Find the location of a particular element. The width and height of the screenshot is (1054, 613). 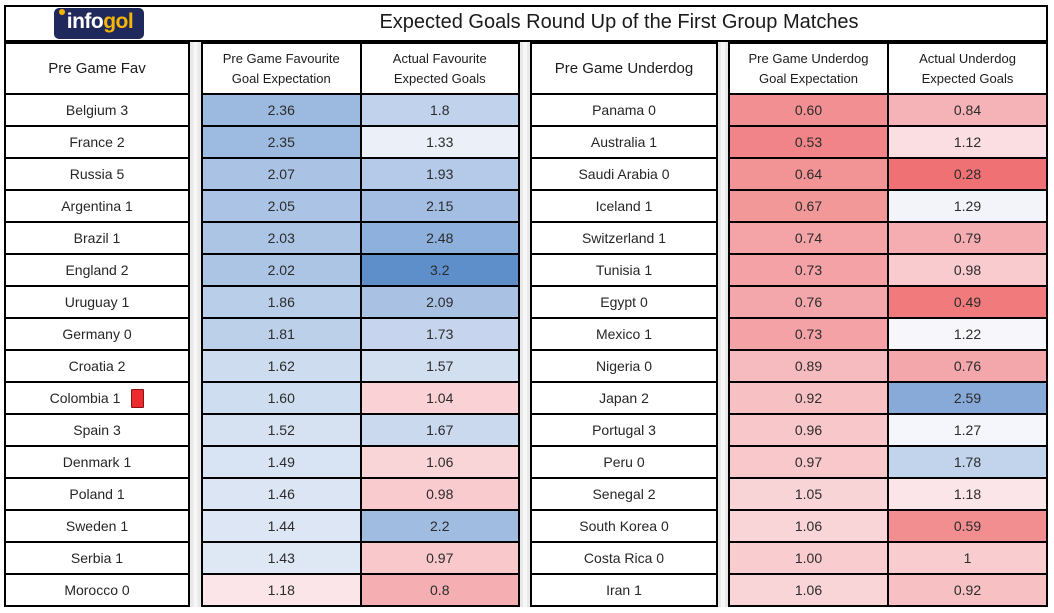

table-row: 1.62 1.57 is located at coordinates (360, 367).